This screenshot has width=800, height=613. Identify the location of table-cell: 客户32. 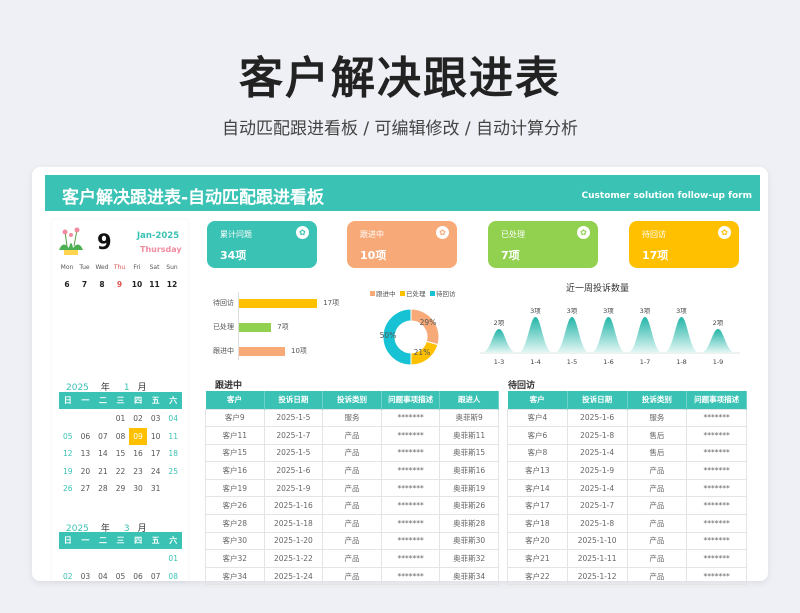
(235, 558).